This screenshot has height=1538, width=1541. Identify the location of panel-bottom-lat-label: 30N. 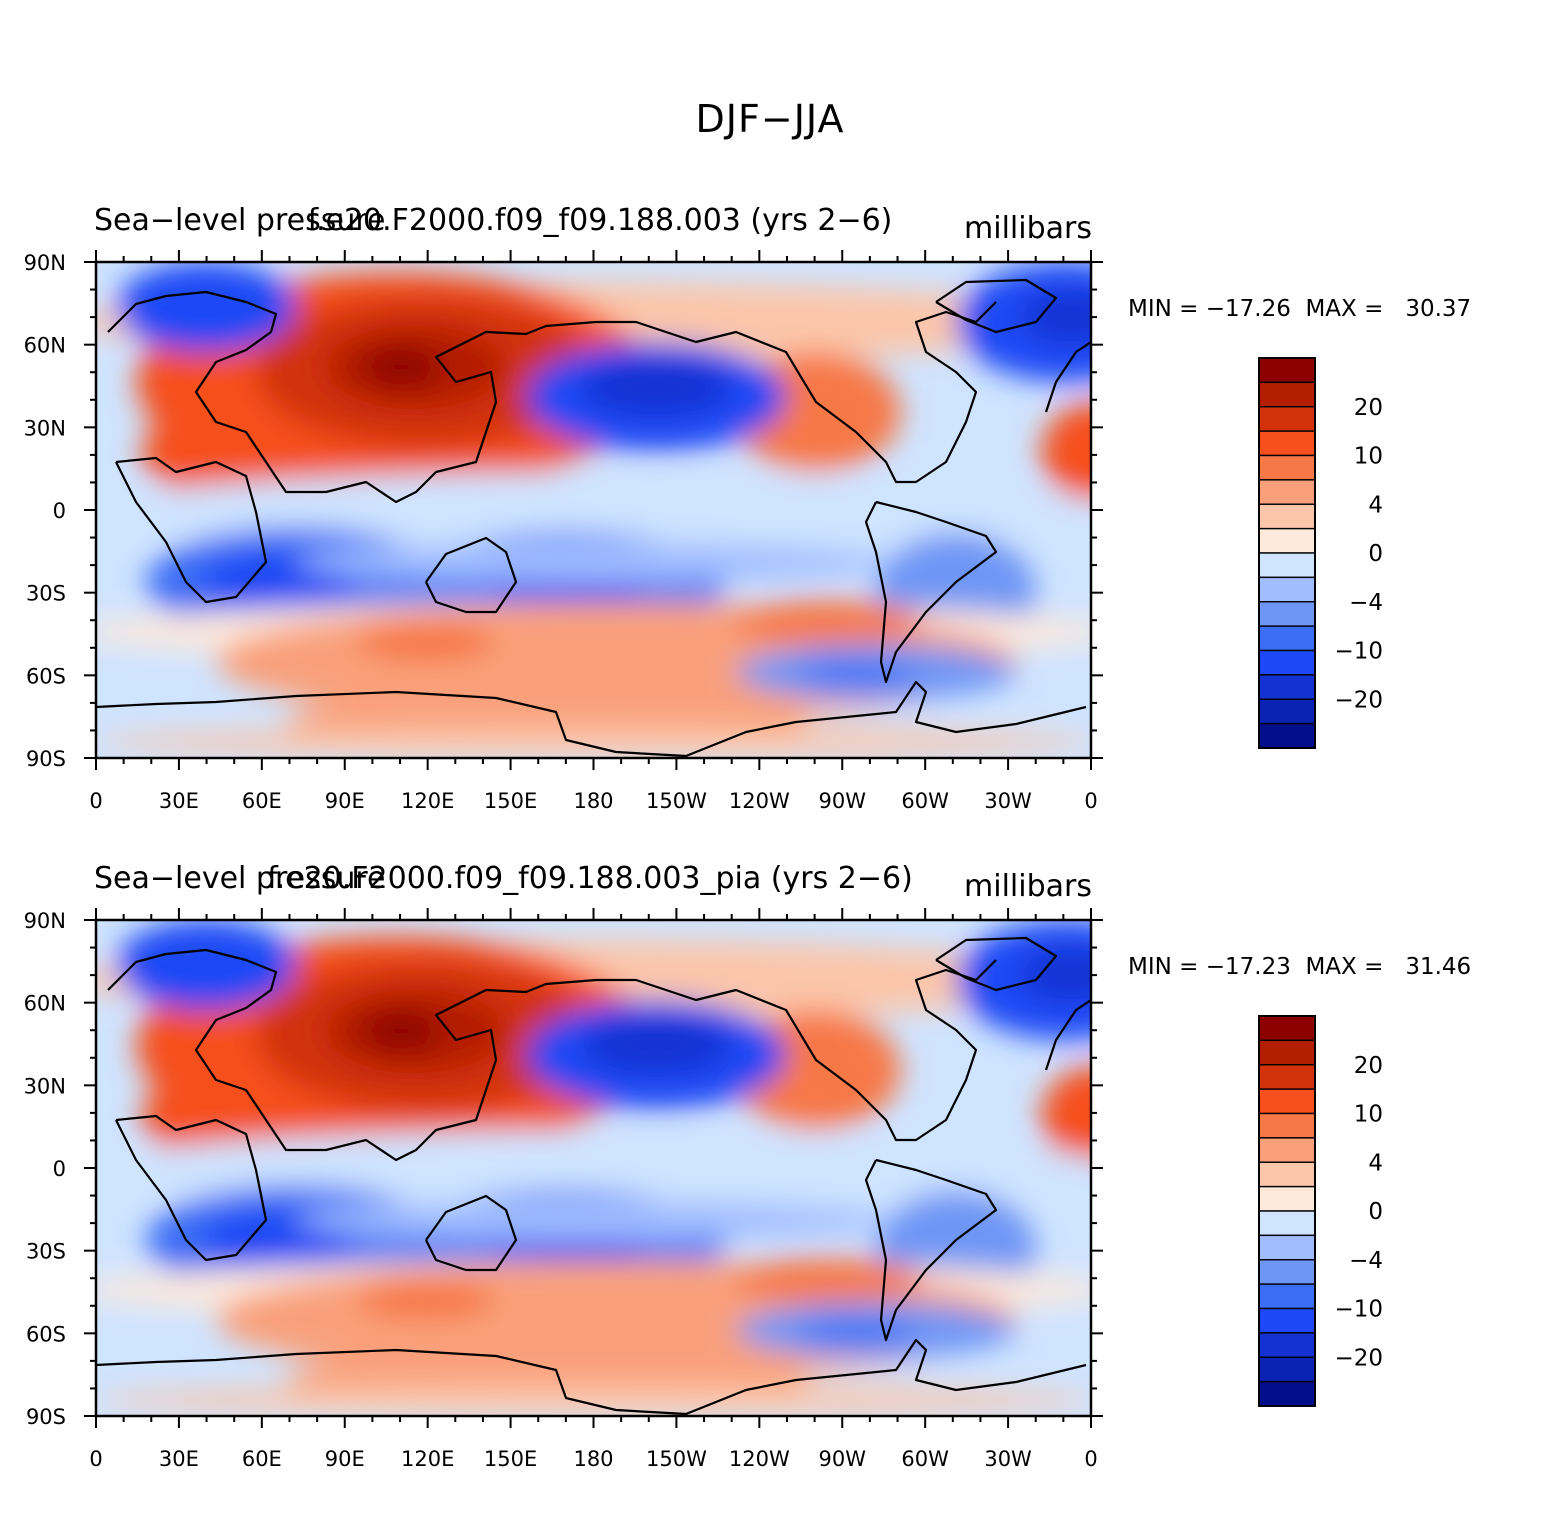
(45, 1086).